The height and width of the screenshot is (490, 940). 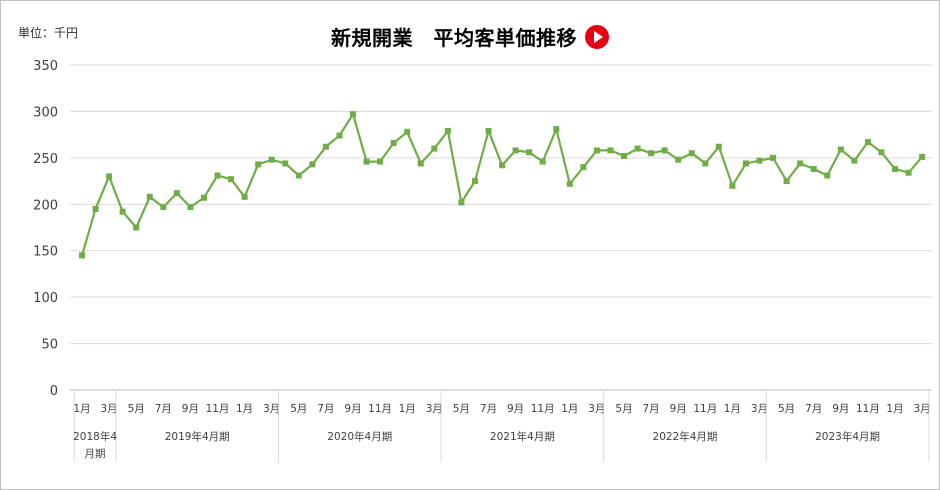 I want to click on y-tick-label: 50, so click(x=49, y=345).